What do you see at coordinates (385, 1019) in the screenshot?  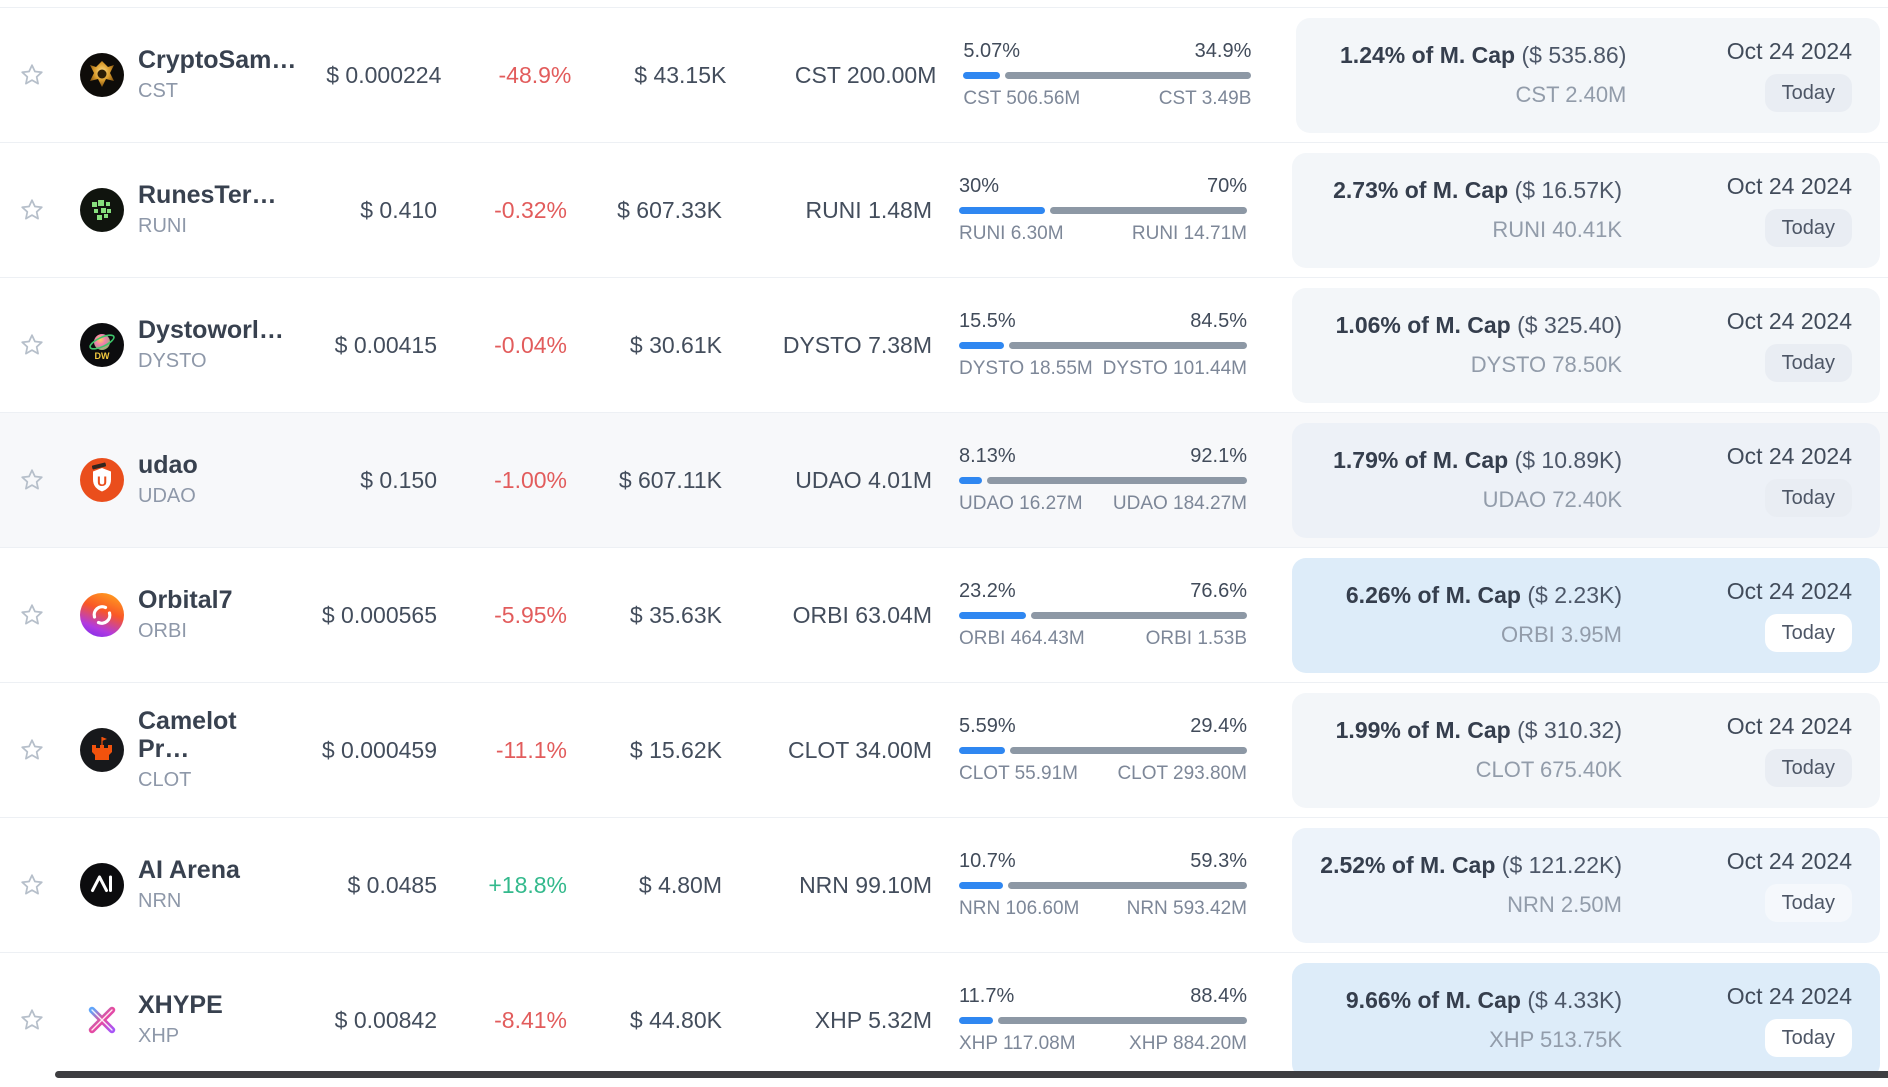 I see `price-value: $ 0.00842` at bounding box center [385, 1019].